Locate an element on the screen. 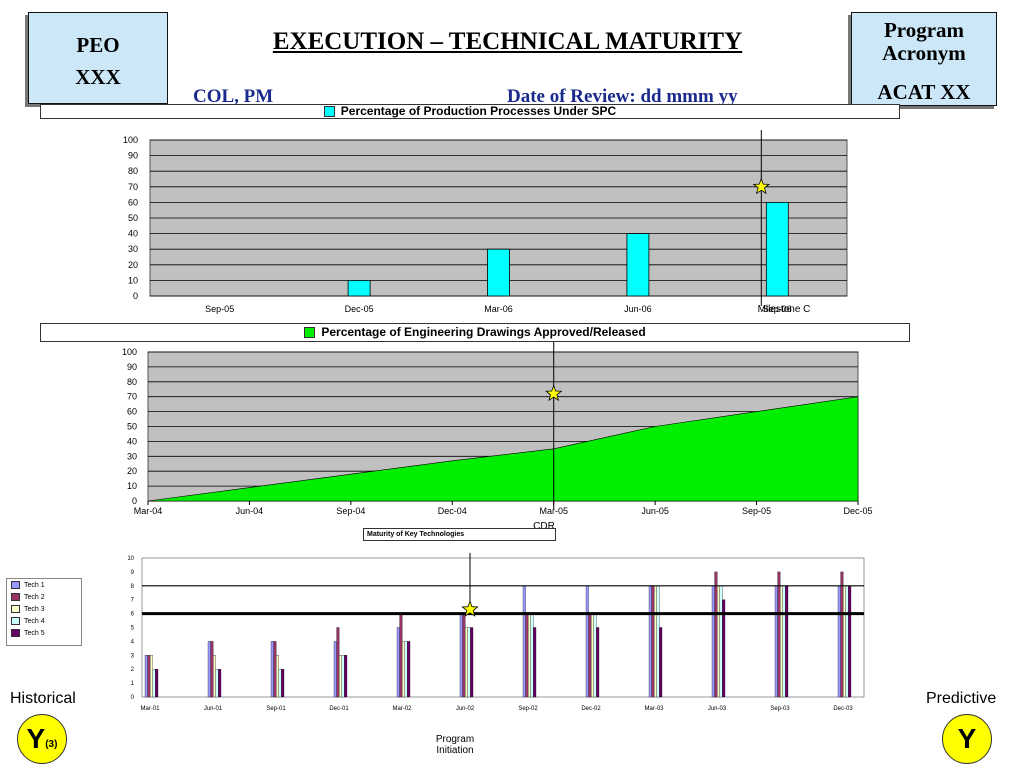 This screenshot has height=768, width=1024. chart2-y-tick: 80 is located at coordinates (132, 382).